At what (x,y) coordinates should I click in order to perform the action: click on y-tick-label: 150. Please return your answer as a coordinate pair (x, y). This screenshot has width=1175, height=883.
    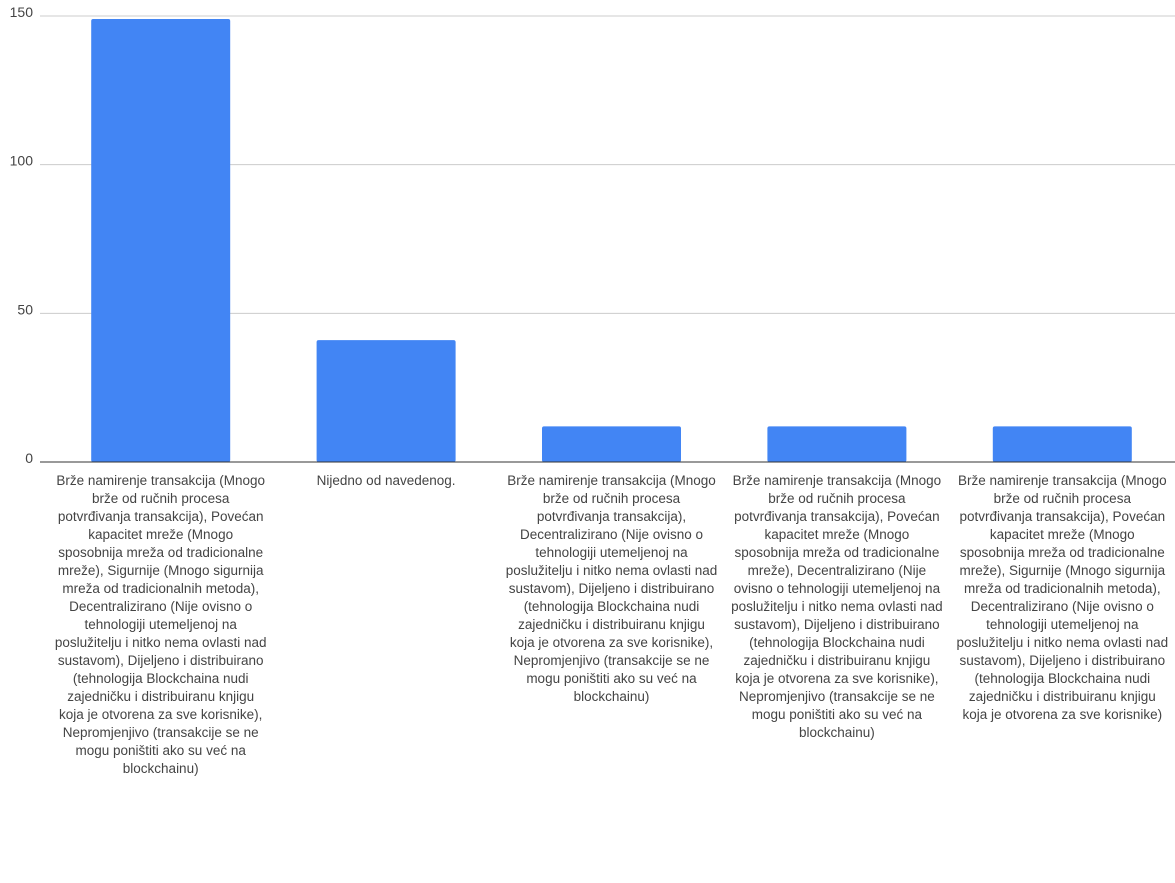
    Looking at the image, I should click on (22, 12).